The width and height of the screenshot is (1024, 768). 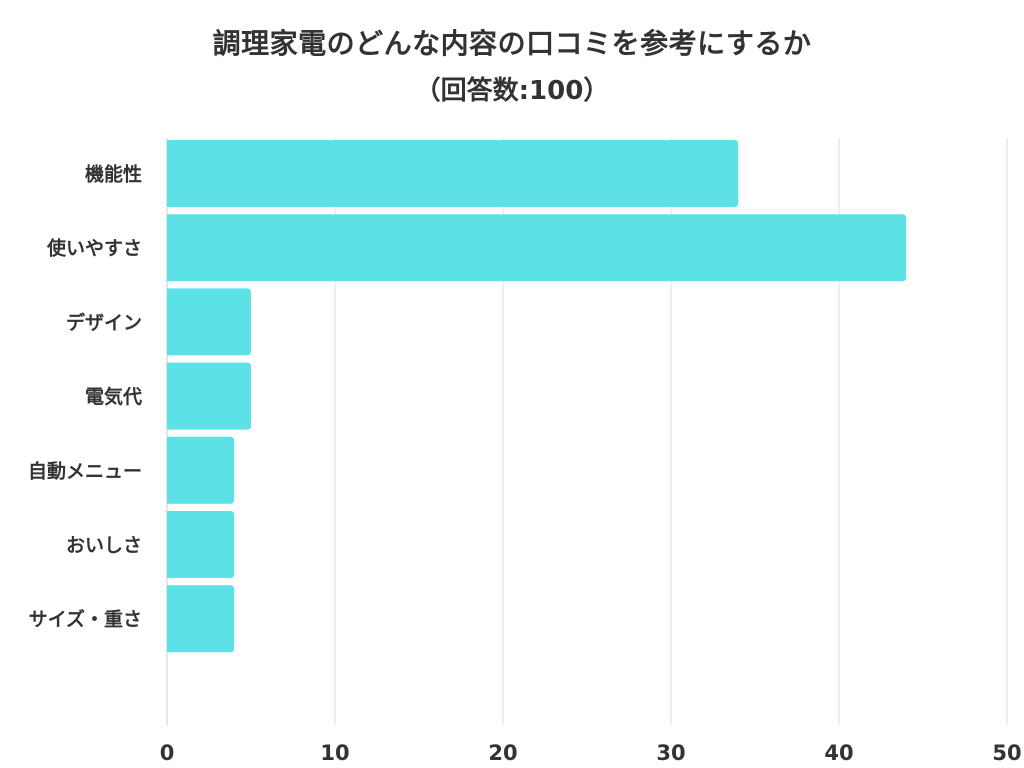 I want to click on x-tick-label: 10, so click(x=334, y=753).